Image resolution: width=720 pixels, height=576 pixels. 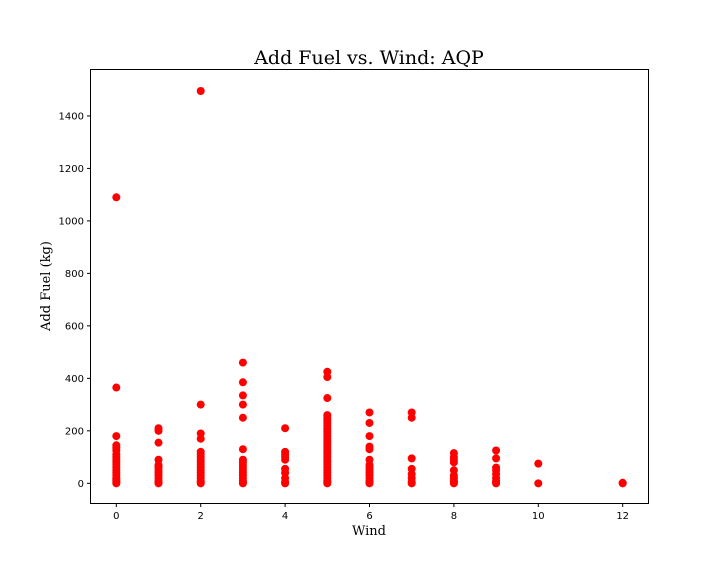 What do you see at coordinates (75, 300) in the screenshot?
I see `y-axis-ticks: 0 200 400 600 800 1000 1200 1400` at bounding box center [75, 300].